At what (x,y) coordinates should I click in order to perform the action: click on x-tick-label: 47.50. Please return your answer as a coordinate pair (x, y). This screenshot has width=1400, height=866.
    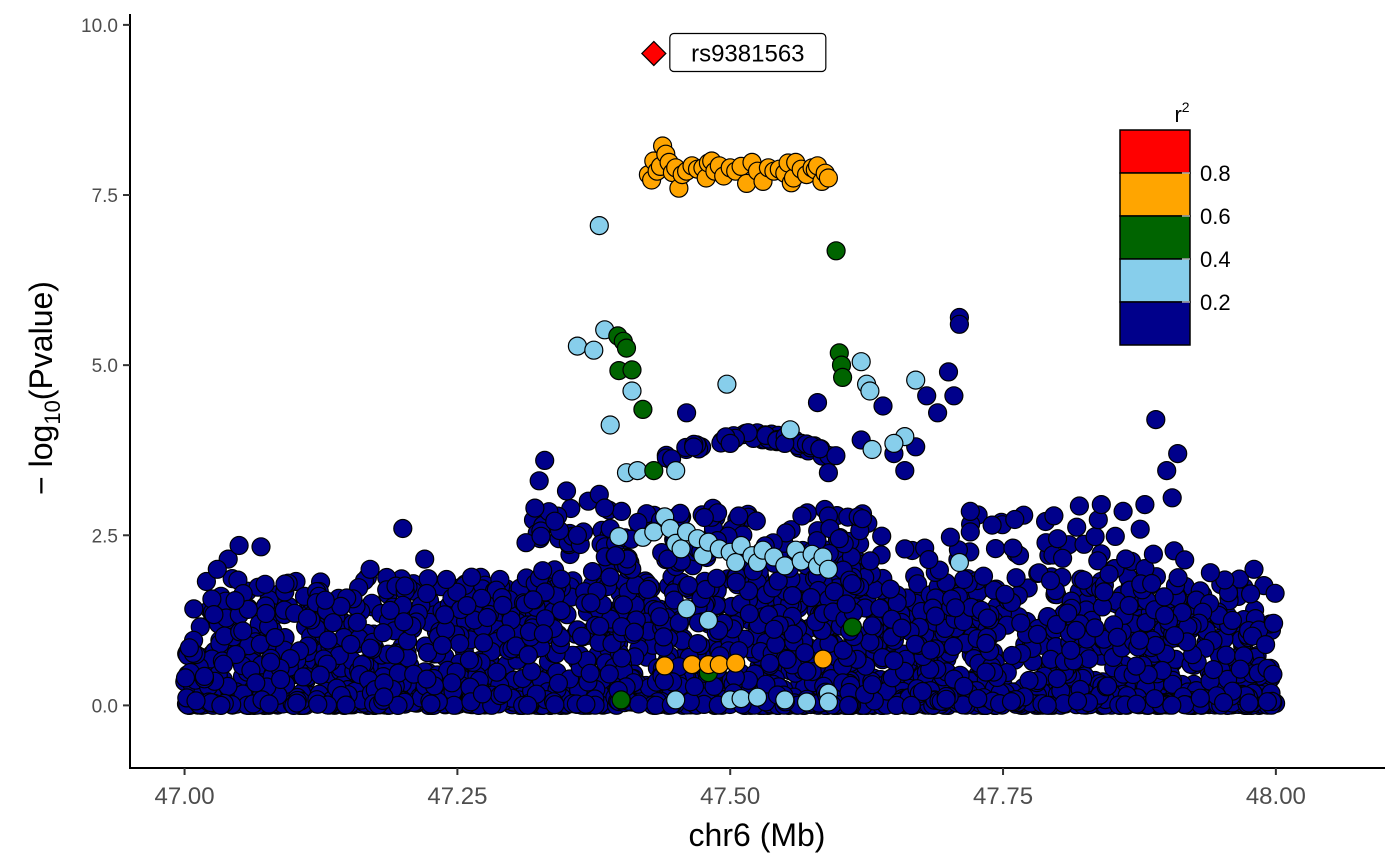
    Looking at the image, I should click on (730, 796).